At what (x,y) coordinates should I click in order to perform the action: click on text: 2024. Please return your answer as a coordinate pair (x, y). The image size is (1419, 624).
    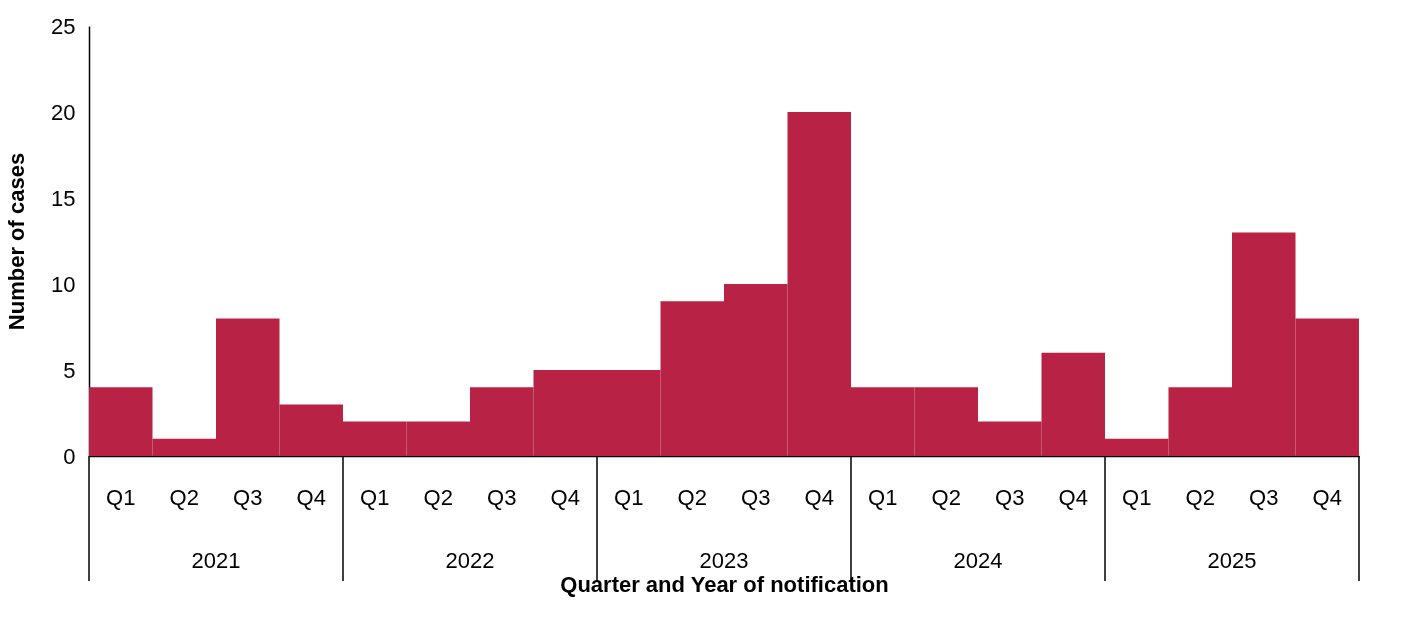
    Looking at the image, I should click on (978, 560).